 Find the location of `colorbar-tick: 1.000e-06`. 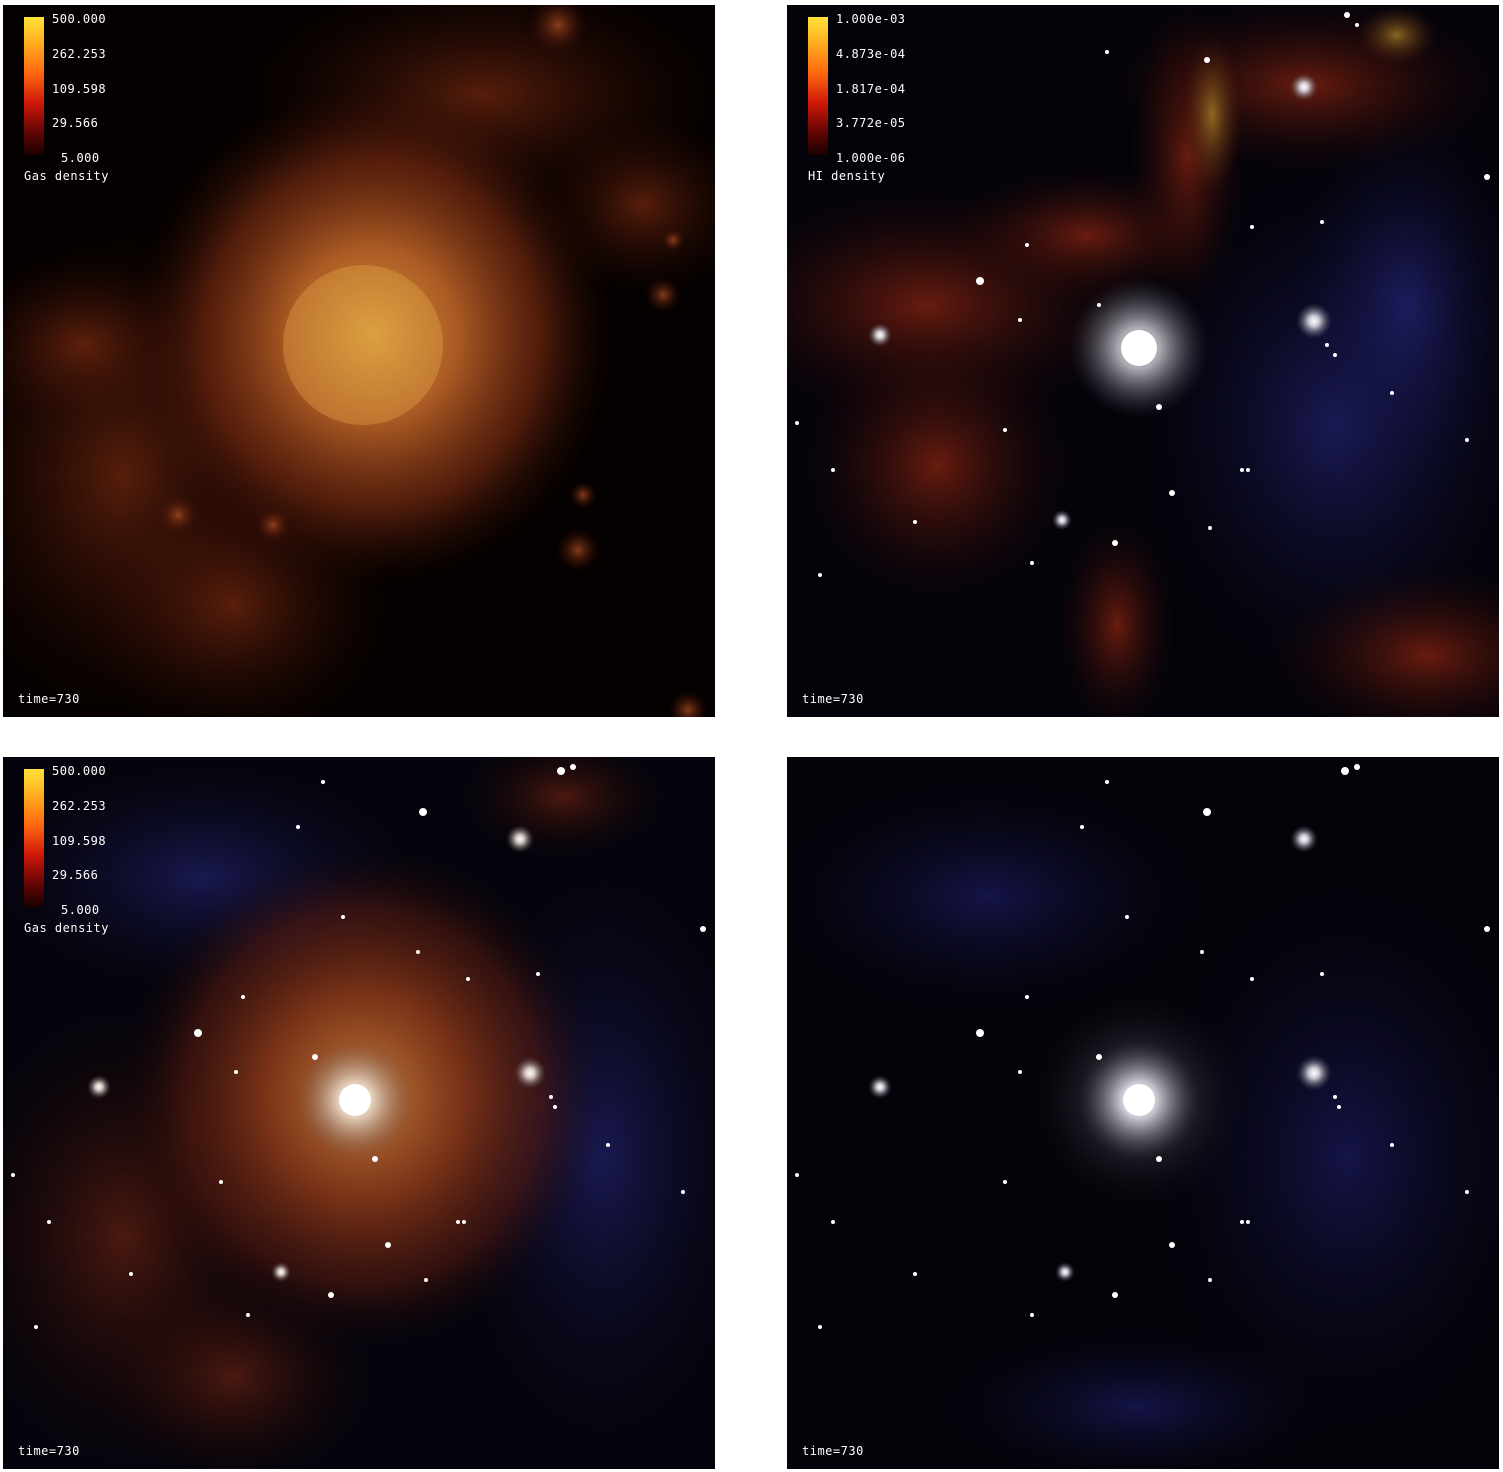

colorbar-tick: 1.000e-06 is located at coordinates (871, 158).